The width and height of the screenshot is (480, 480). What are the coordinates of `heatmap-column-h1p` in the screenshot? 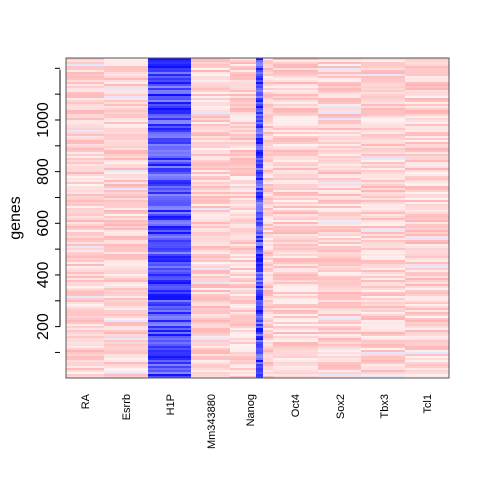 It's located at (169, 218).